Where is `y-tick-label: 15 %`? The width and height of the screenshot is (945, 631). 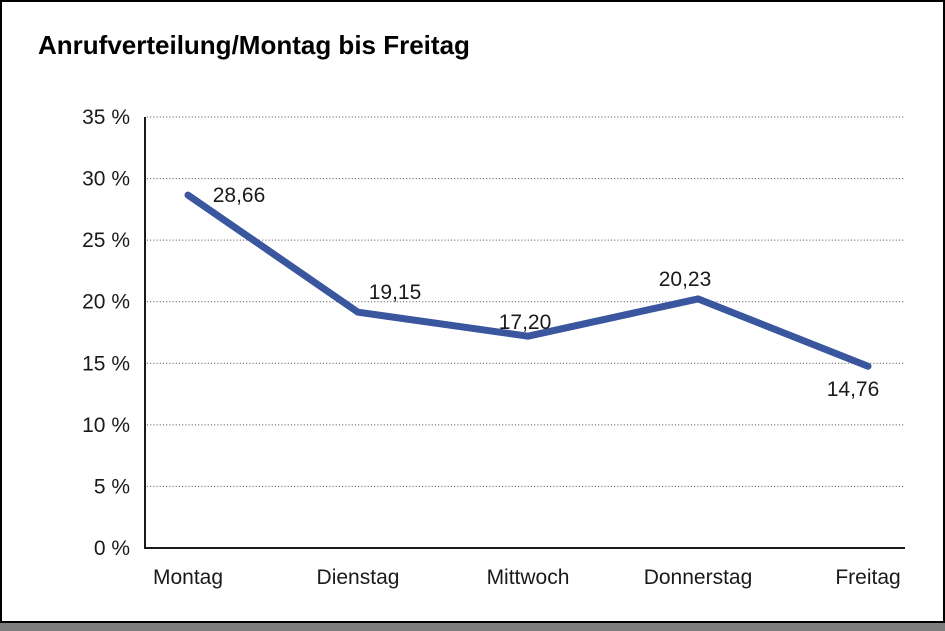
y-tick-label: 15 % is located at coordinates (106, 363).